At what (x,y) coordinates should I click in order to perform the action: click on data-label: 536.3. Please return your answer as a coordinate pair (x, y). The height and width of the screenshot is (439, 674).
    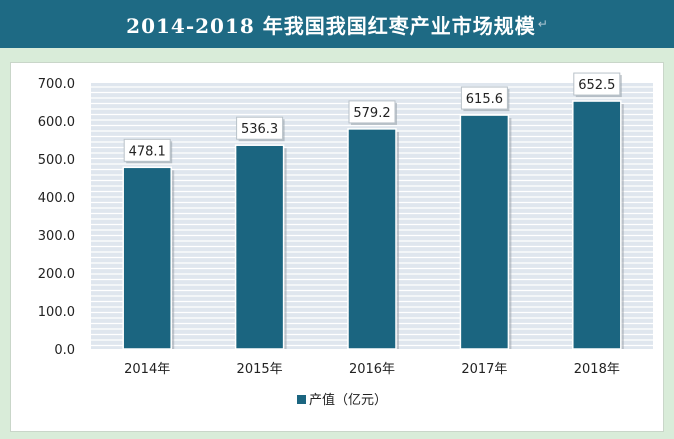
    Looking at the image, I should click on (259, 129).